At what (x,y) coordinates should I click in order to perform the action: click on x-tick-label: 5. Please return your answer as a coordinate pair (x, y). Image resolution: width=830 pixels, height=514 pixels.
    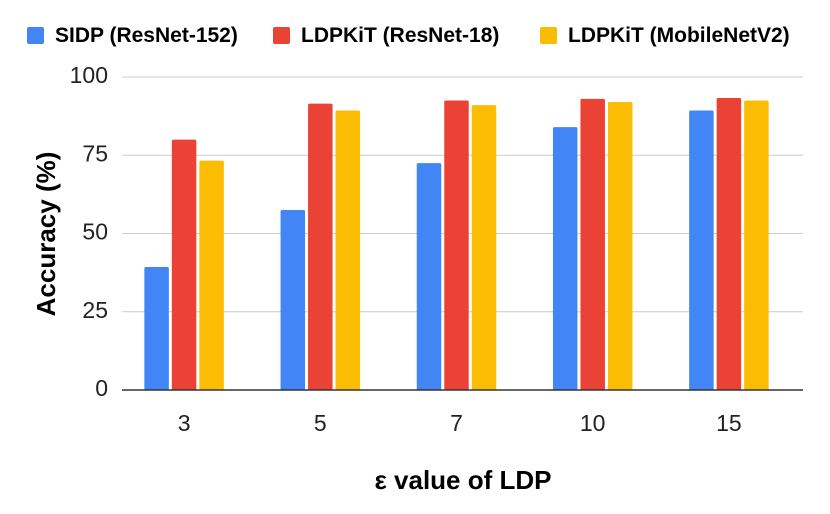
    Looking at the image, I should click on (320, 423).